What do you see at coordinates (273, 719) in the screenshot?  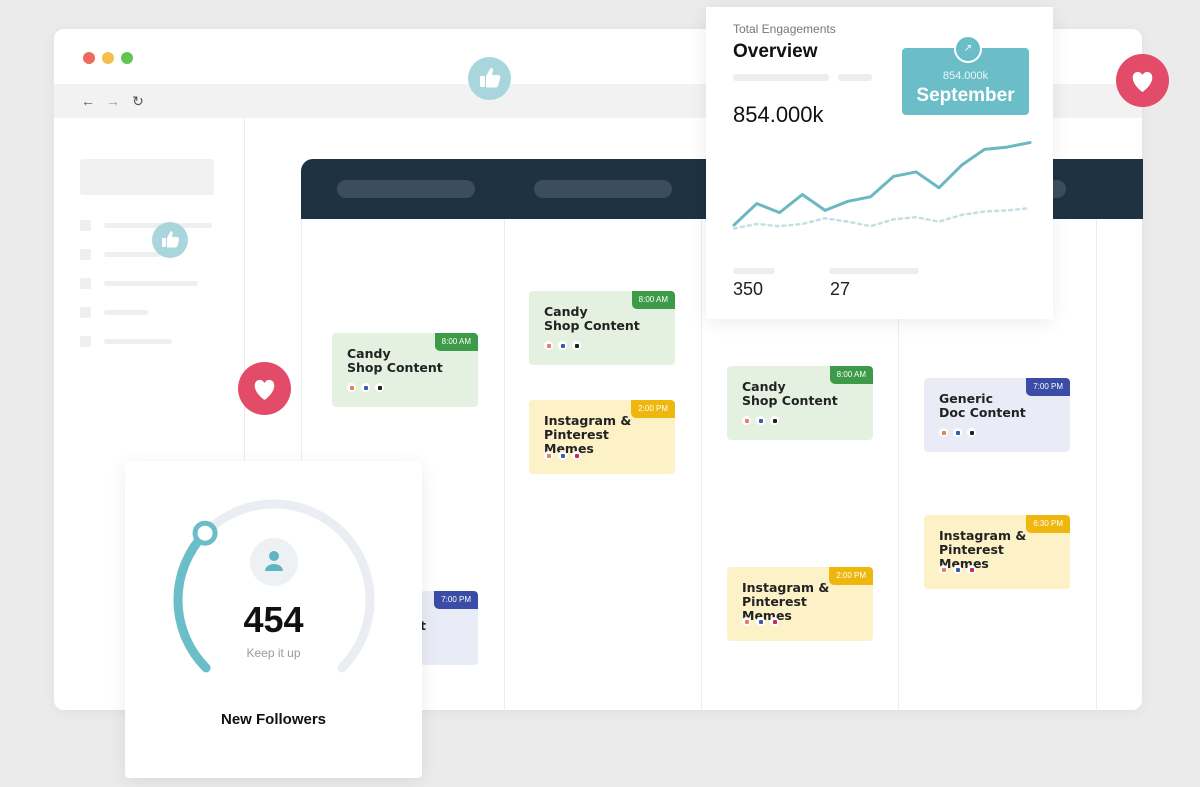 I see `followers-label: New Followers` at bounding box center [273, 719].